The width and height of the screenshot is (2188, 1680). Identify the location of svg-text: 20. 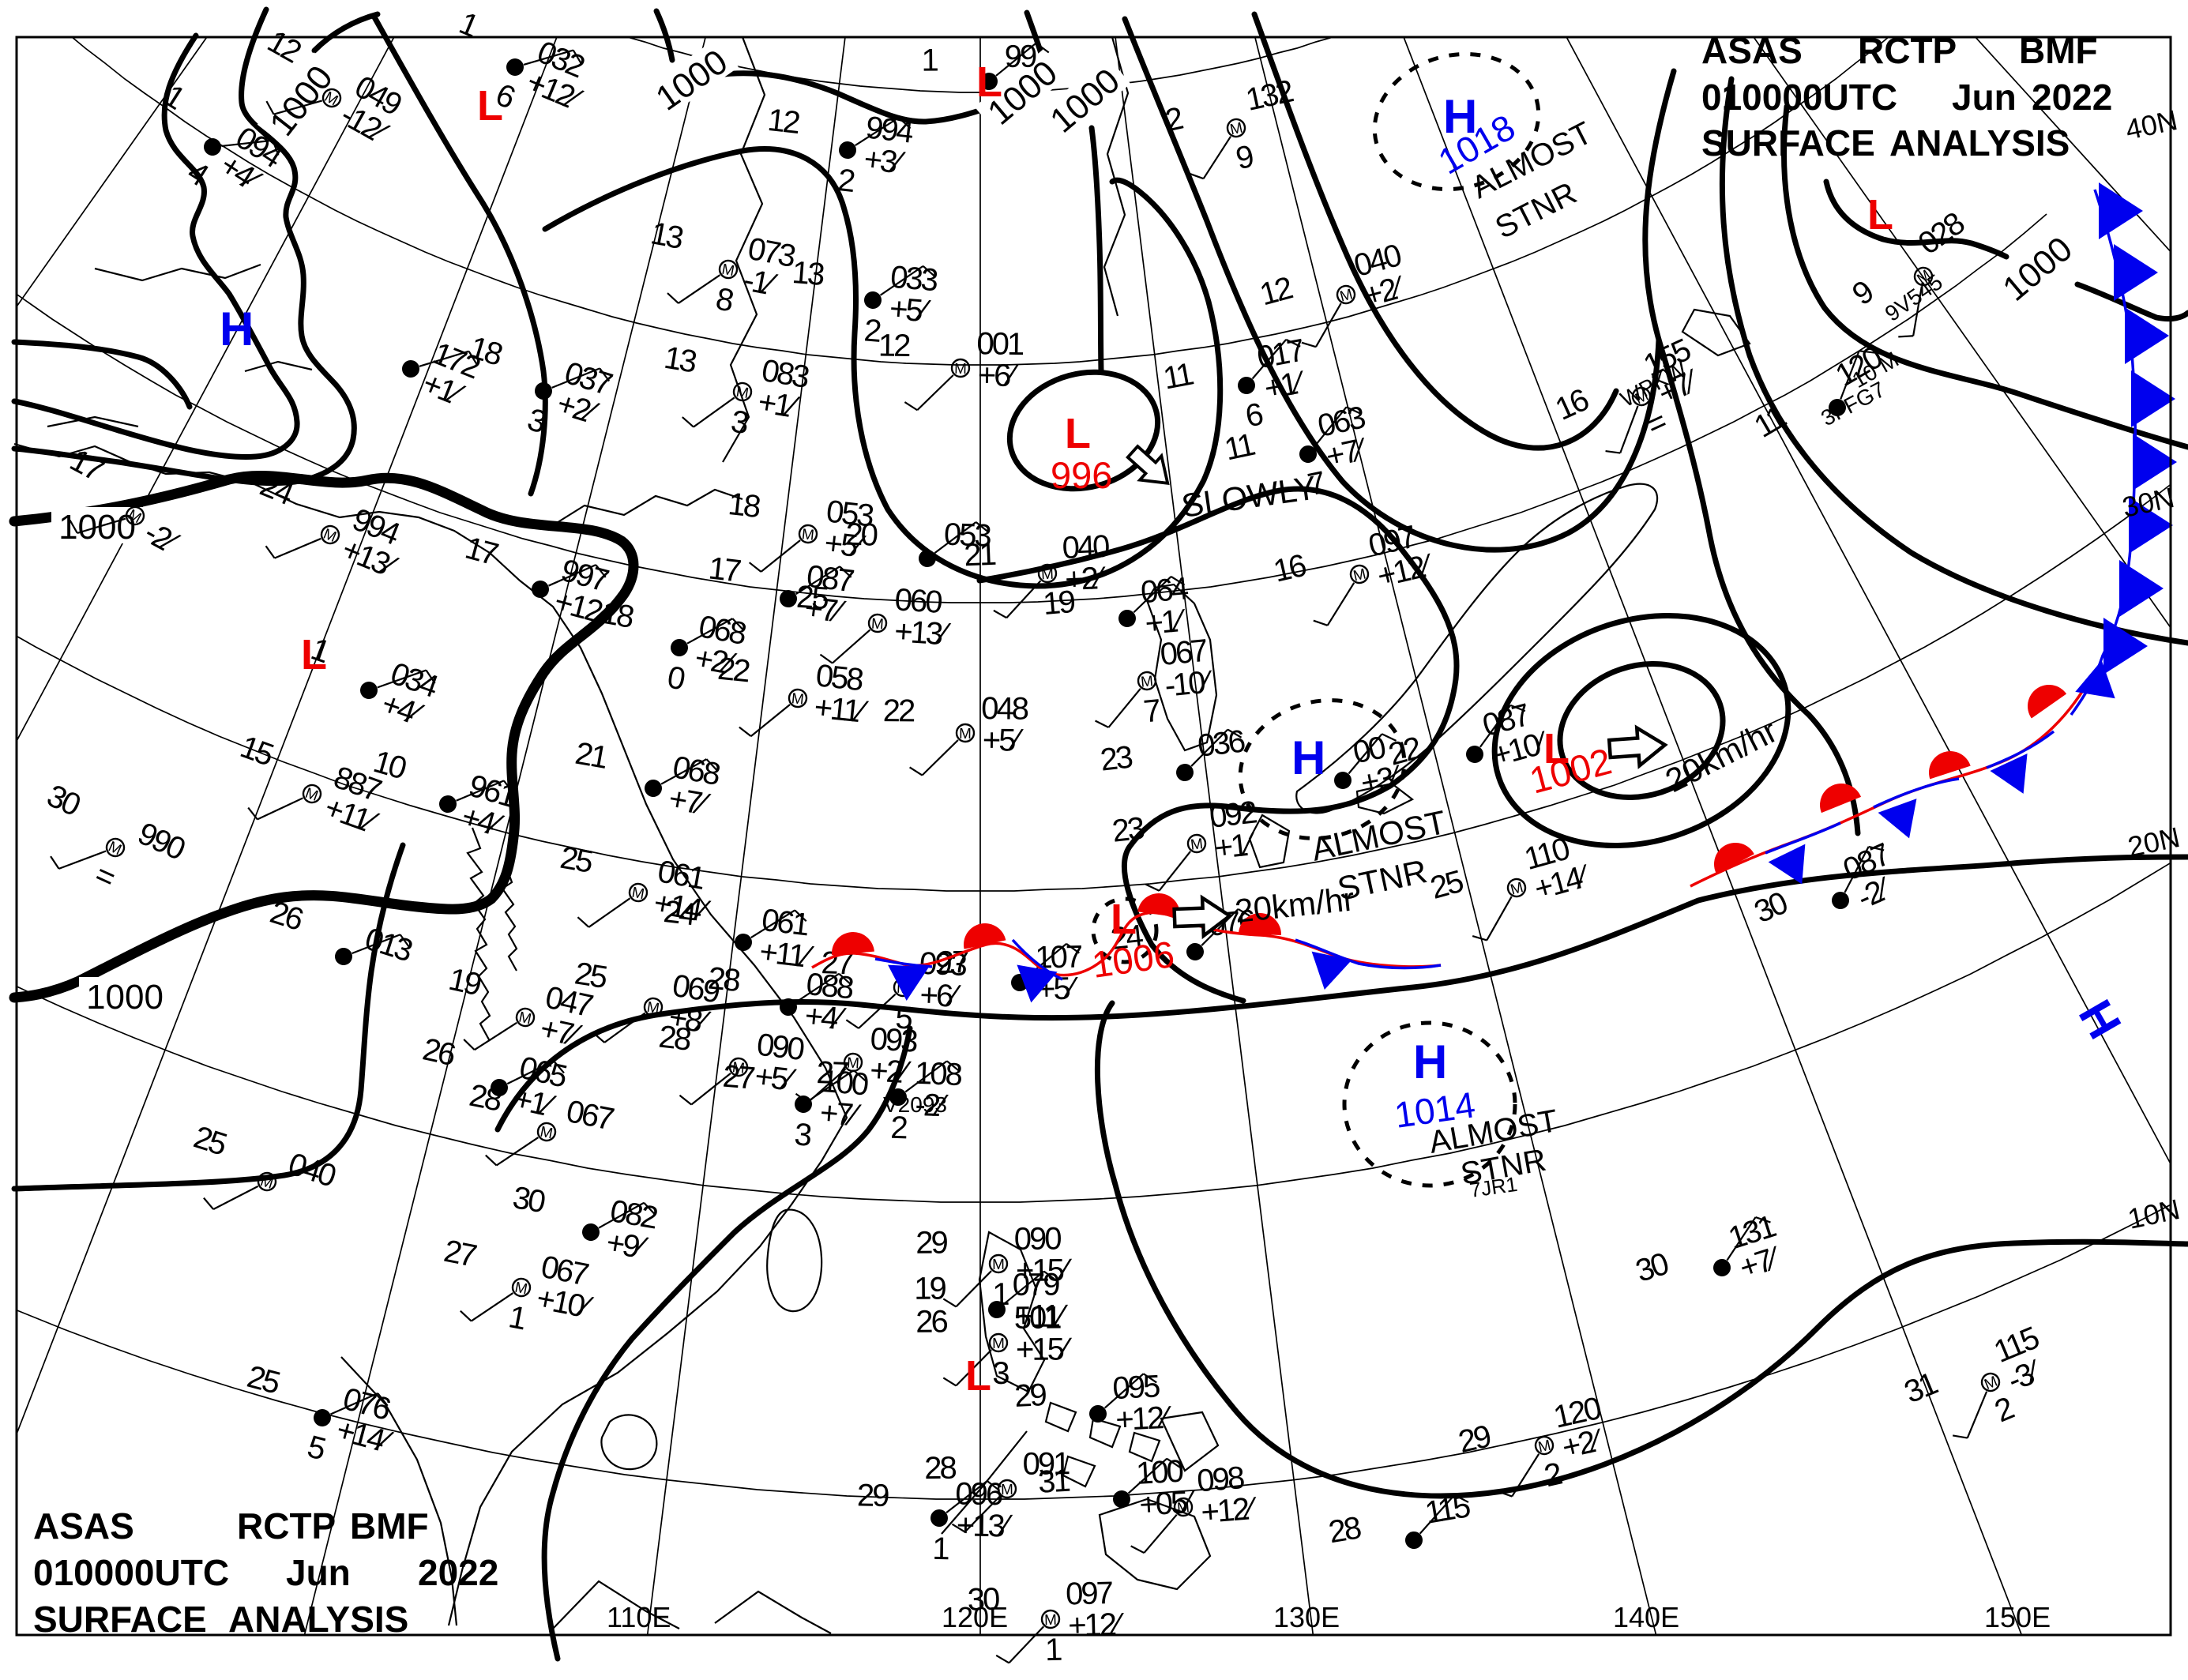
(861, 535).